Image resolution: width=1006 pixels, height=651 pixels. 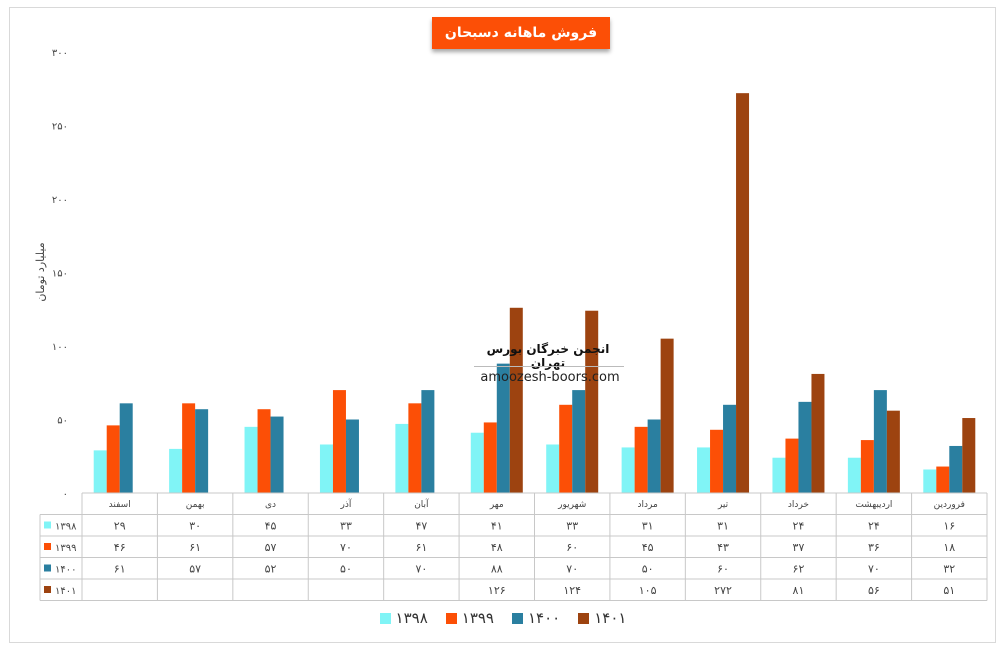 I want to click on data-label: ۳۰, so click(x=195, y=526).